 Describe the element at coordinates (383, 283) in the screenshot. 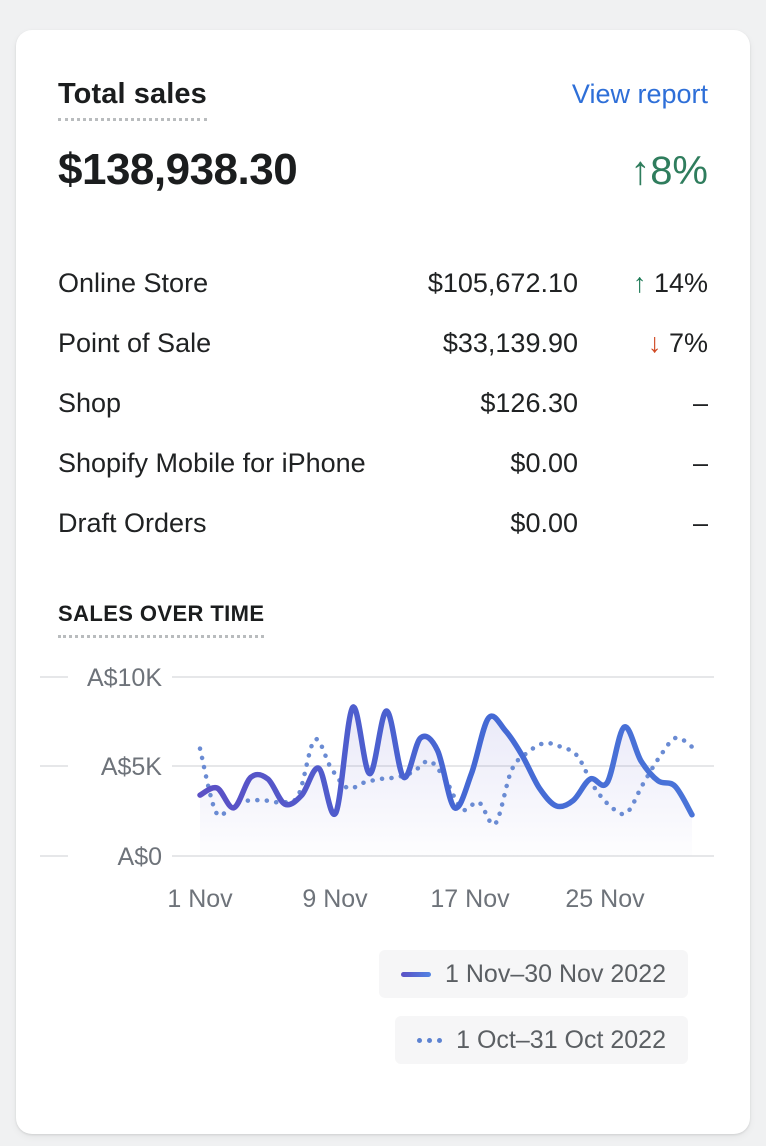

I see `table-row: Online Store $105,672.10 ↑ 14%` at that location.